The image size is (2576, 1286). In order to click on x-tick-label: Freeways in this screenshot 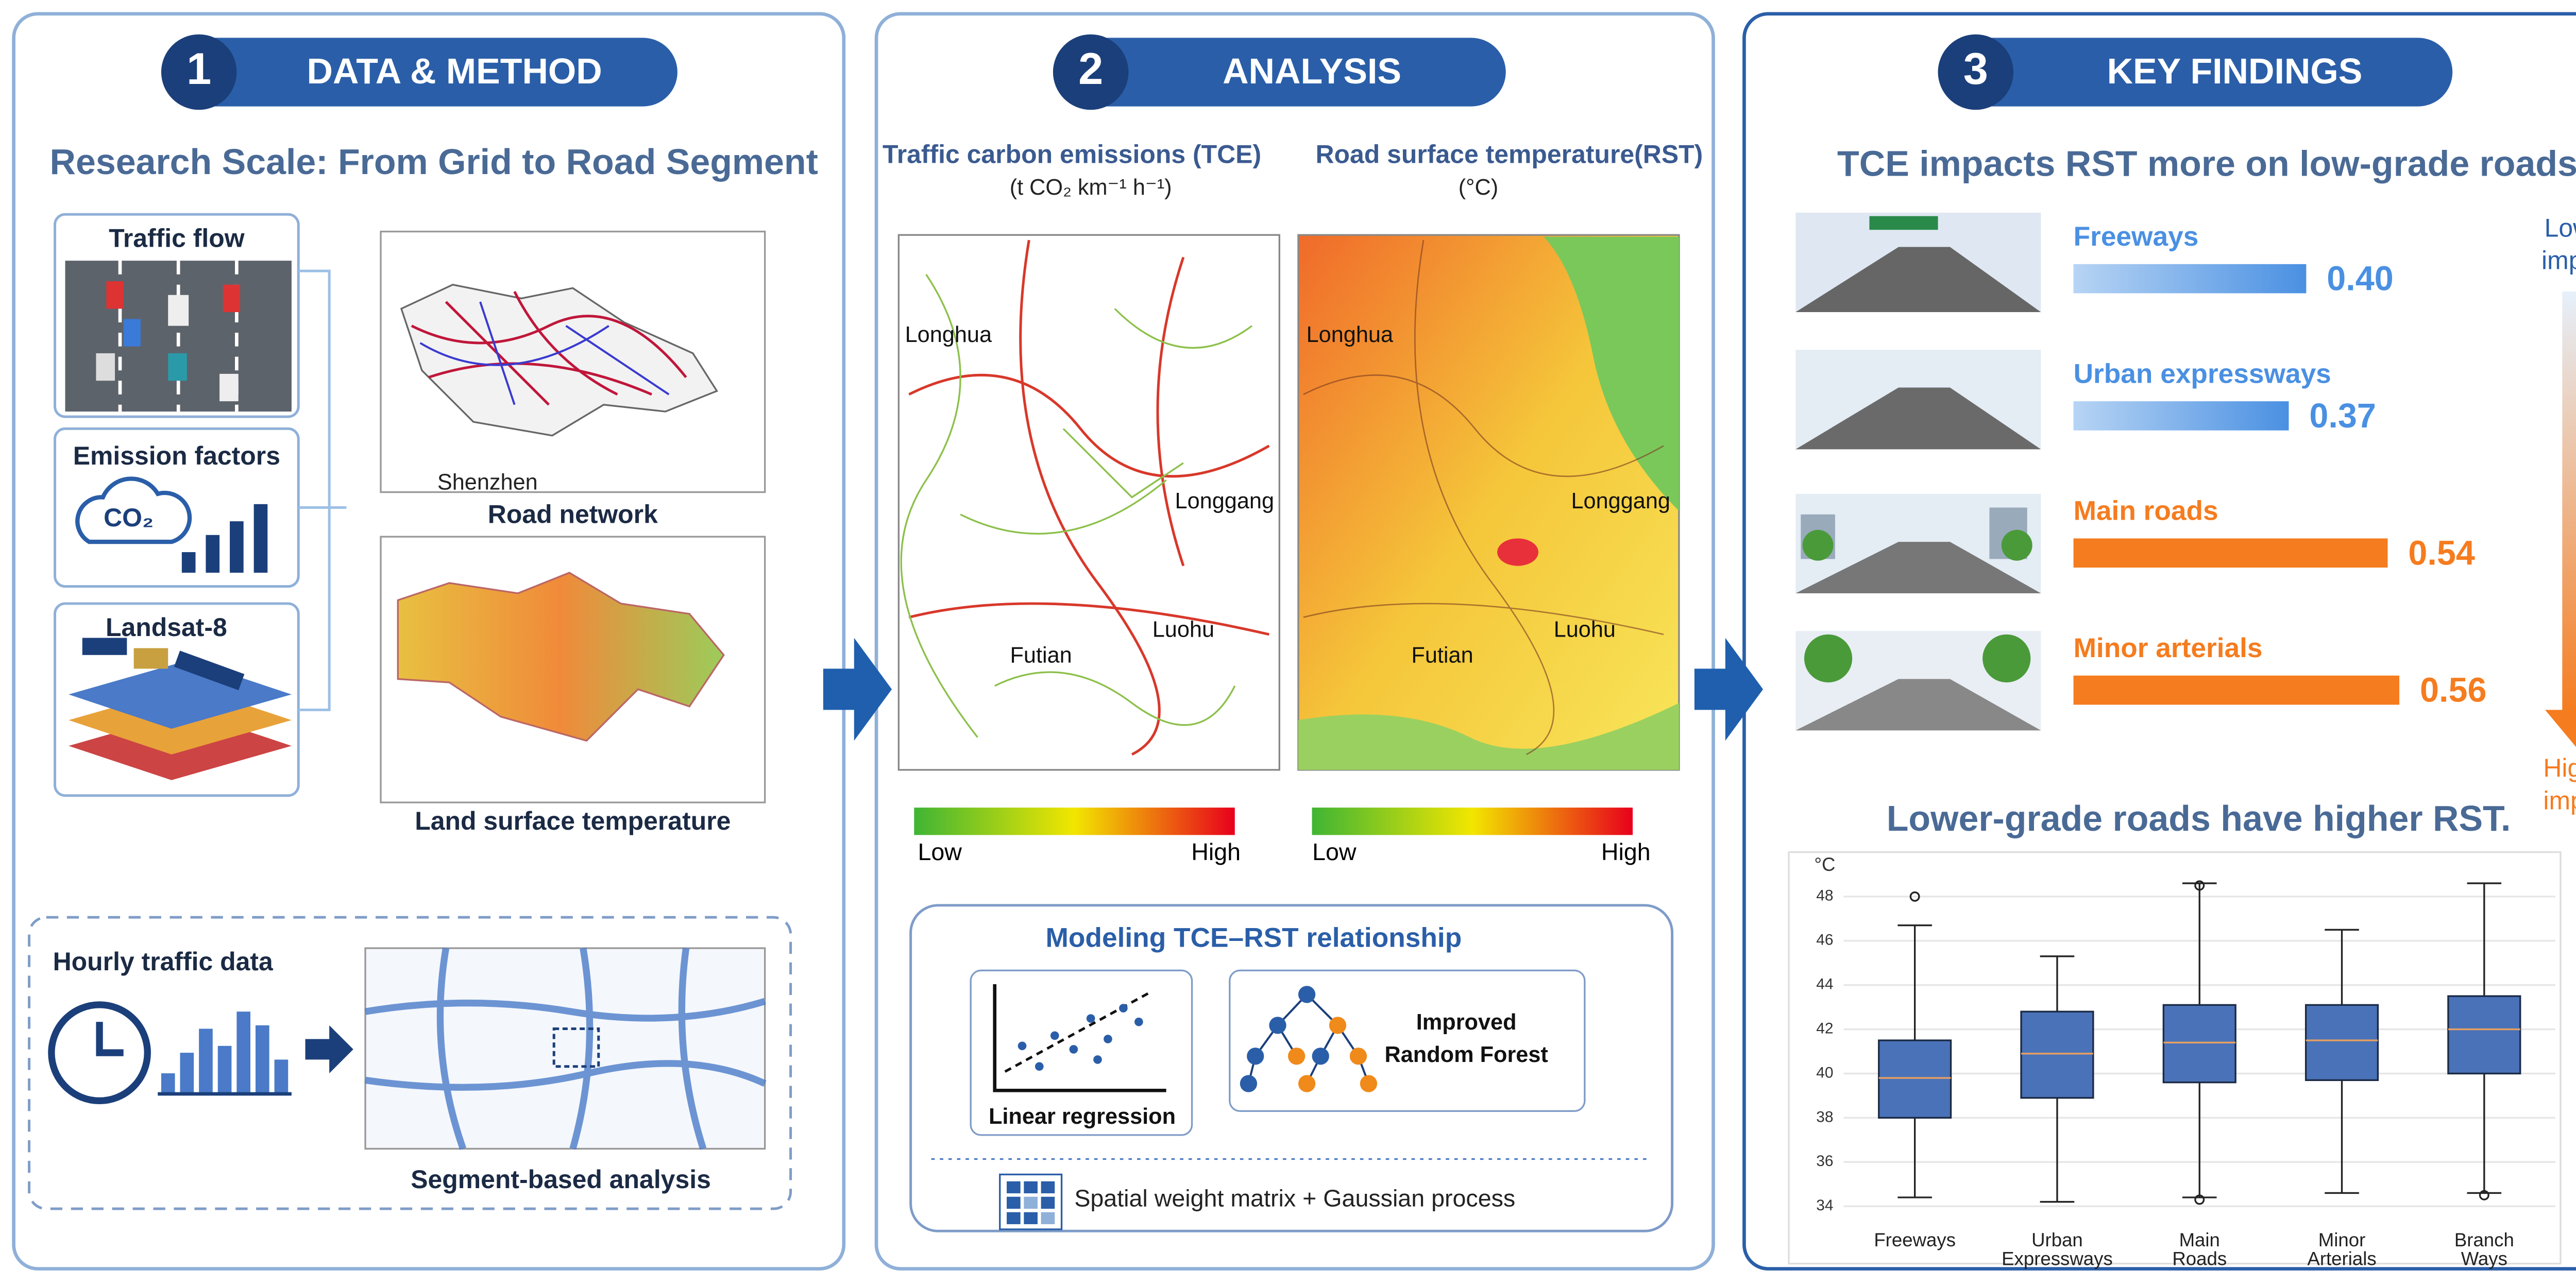, I will do `click(1915, 1239)`.